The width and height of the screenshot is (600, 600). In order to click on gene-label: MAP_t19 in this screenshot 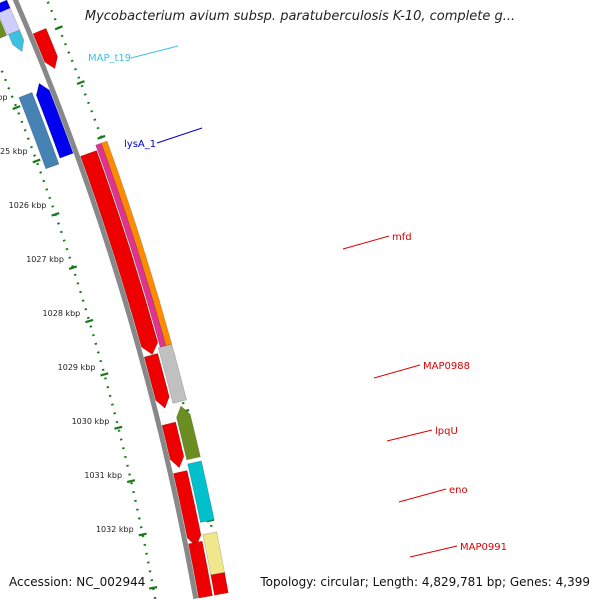, I will do `click(109, 58)`.